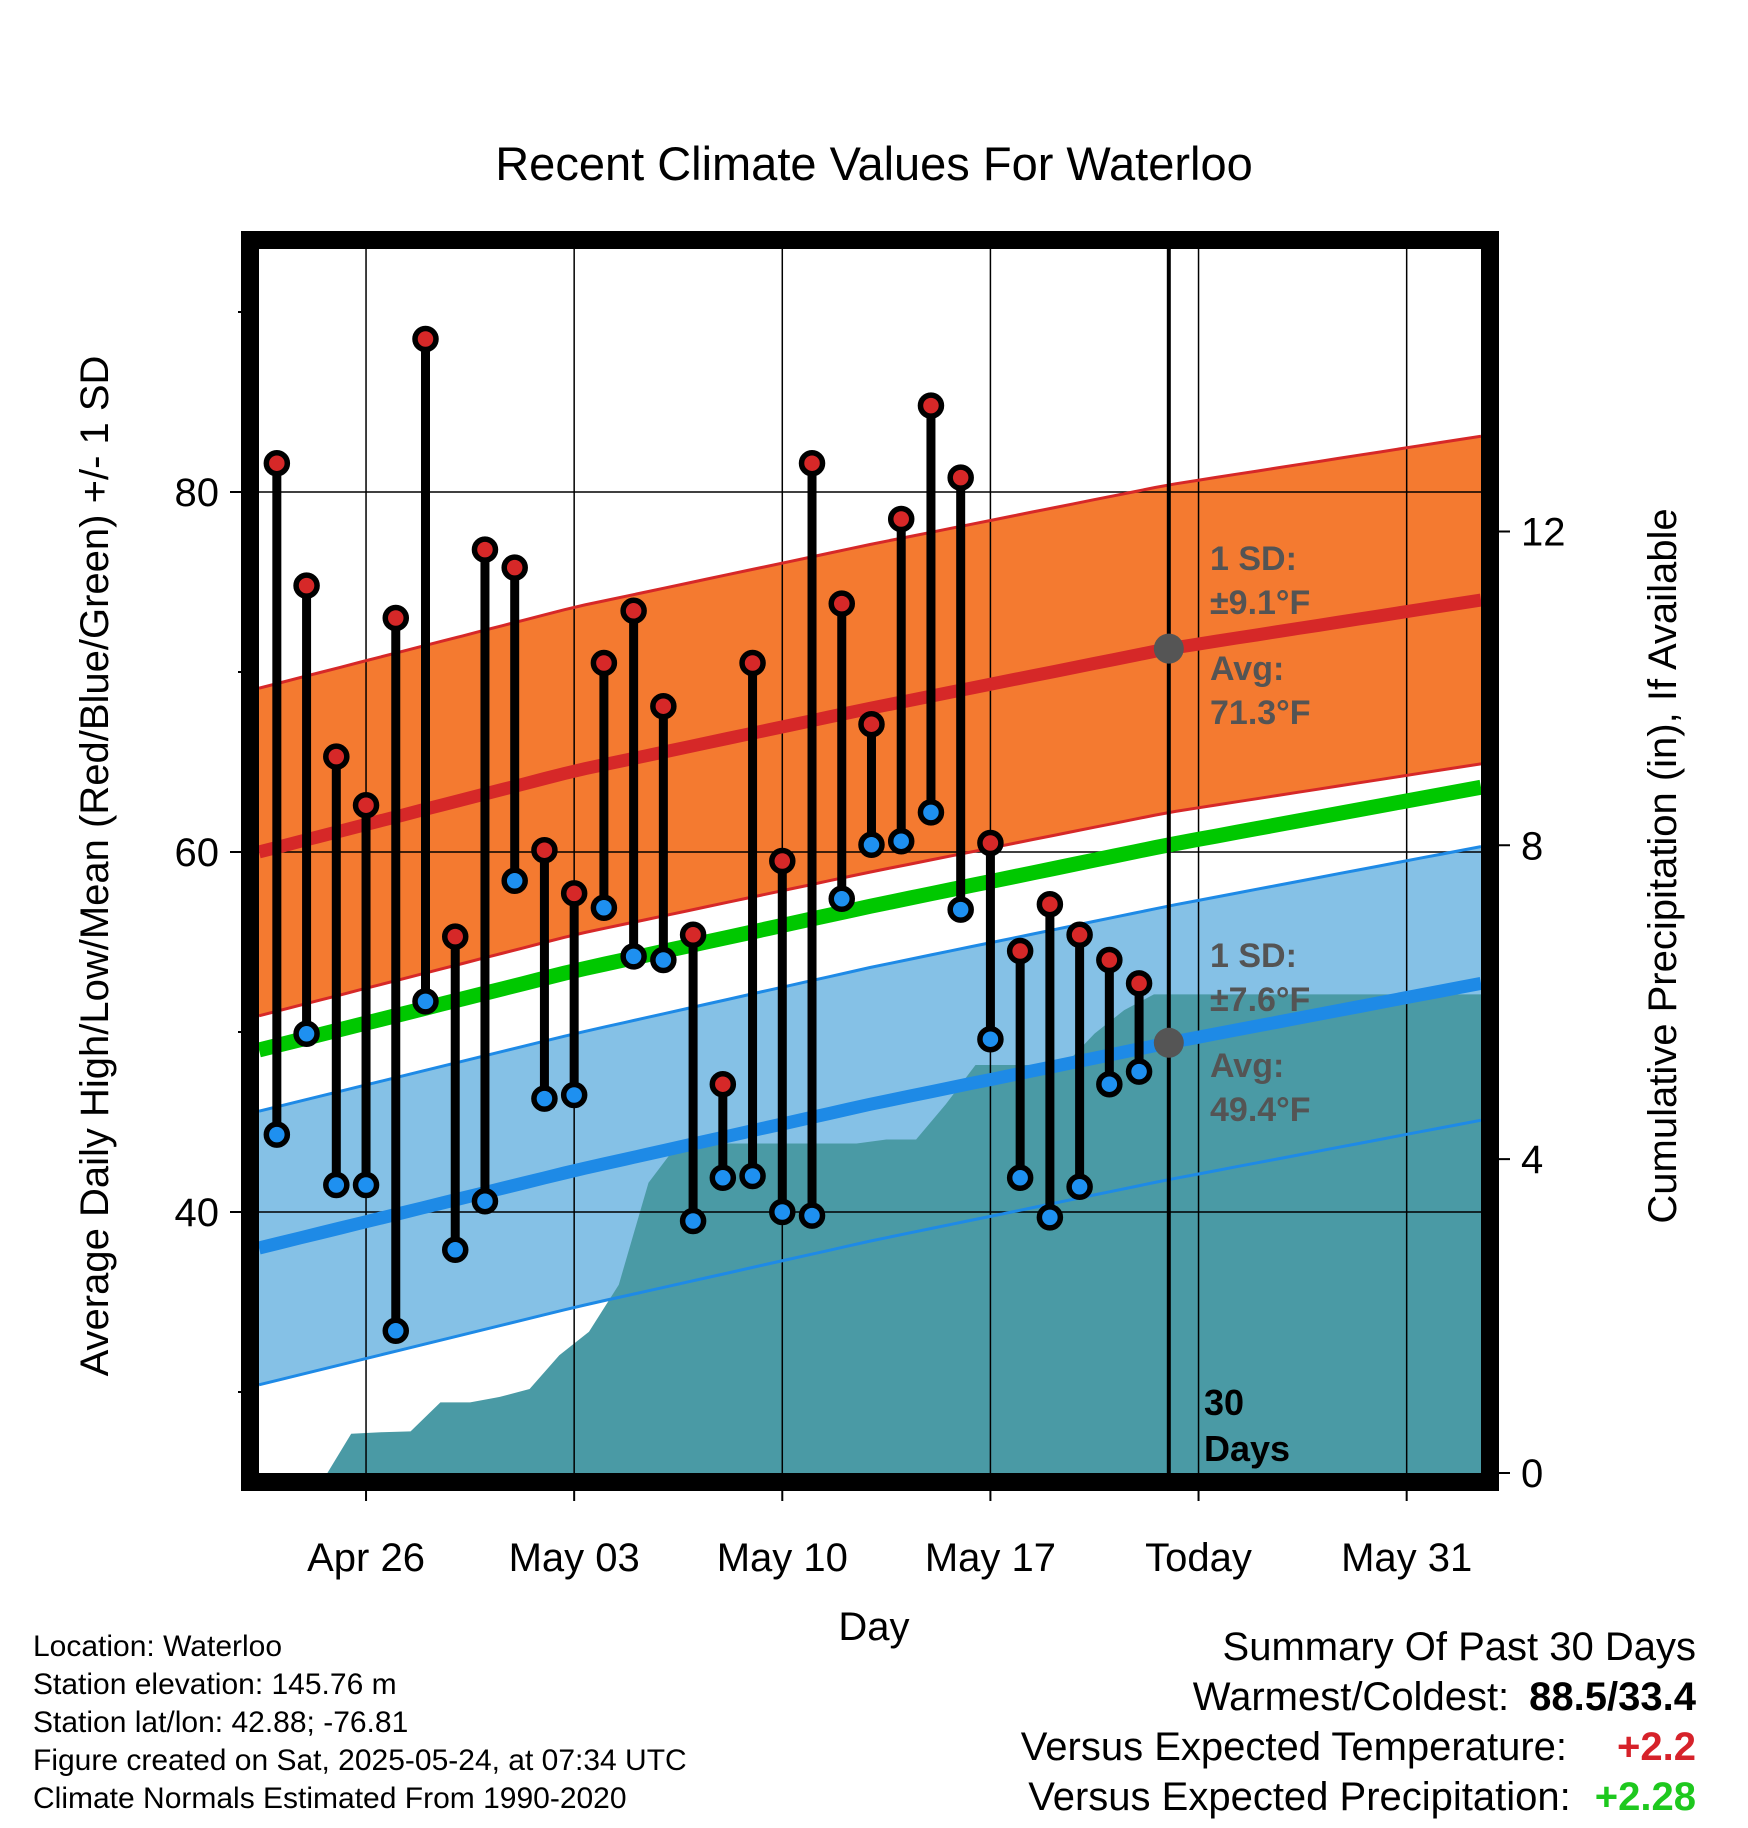  I want to click on high-sd-label: 1 SD:, so click(1253, 559).